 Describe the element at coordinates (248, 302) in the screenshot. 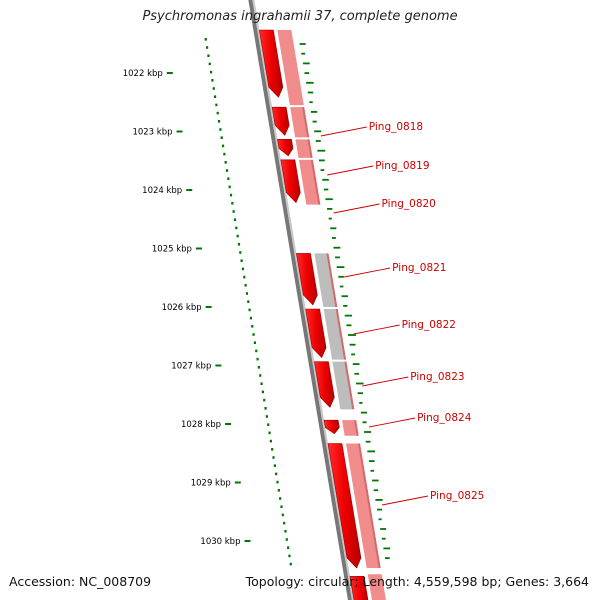

I see `gc-content-dots` at that location.